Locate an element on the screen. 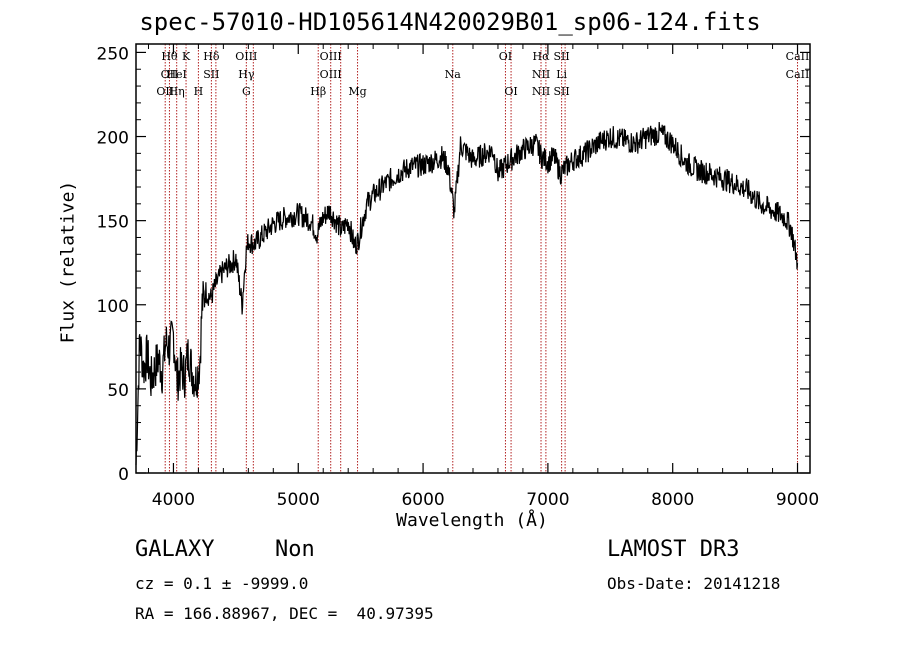 The width and height of the screenshot is (900, 649). y-tick-label: 100 is located at coordinates (113, 307).